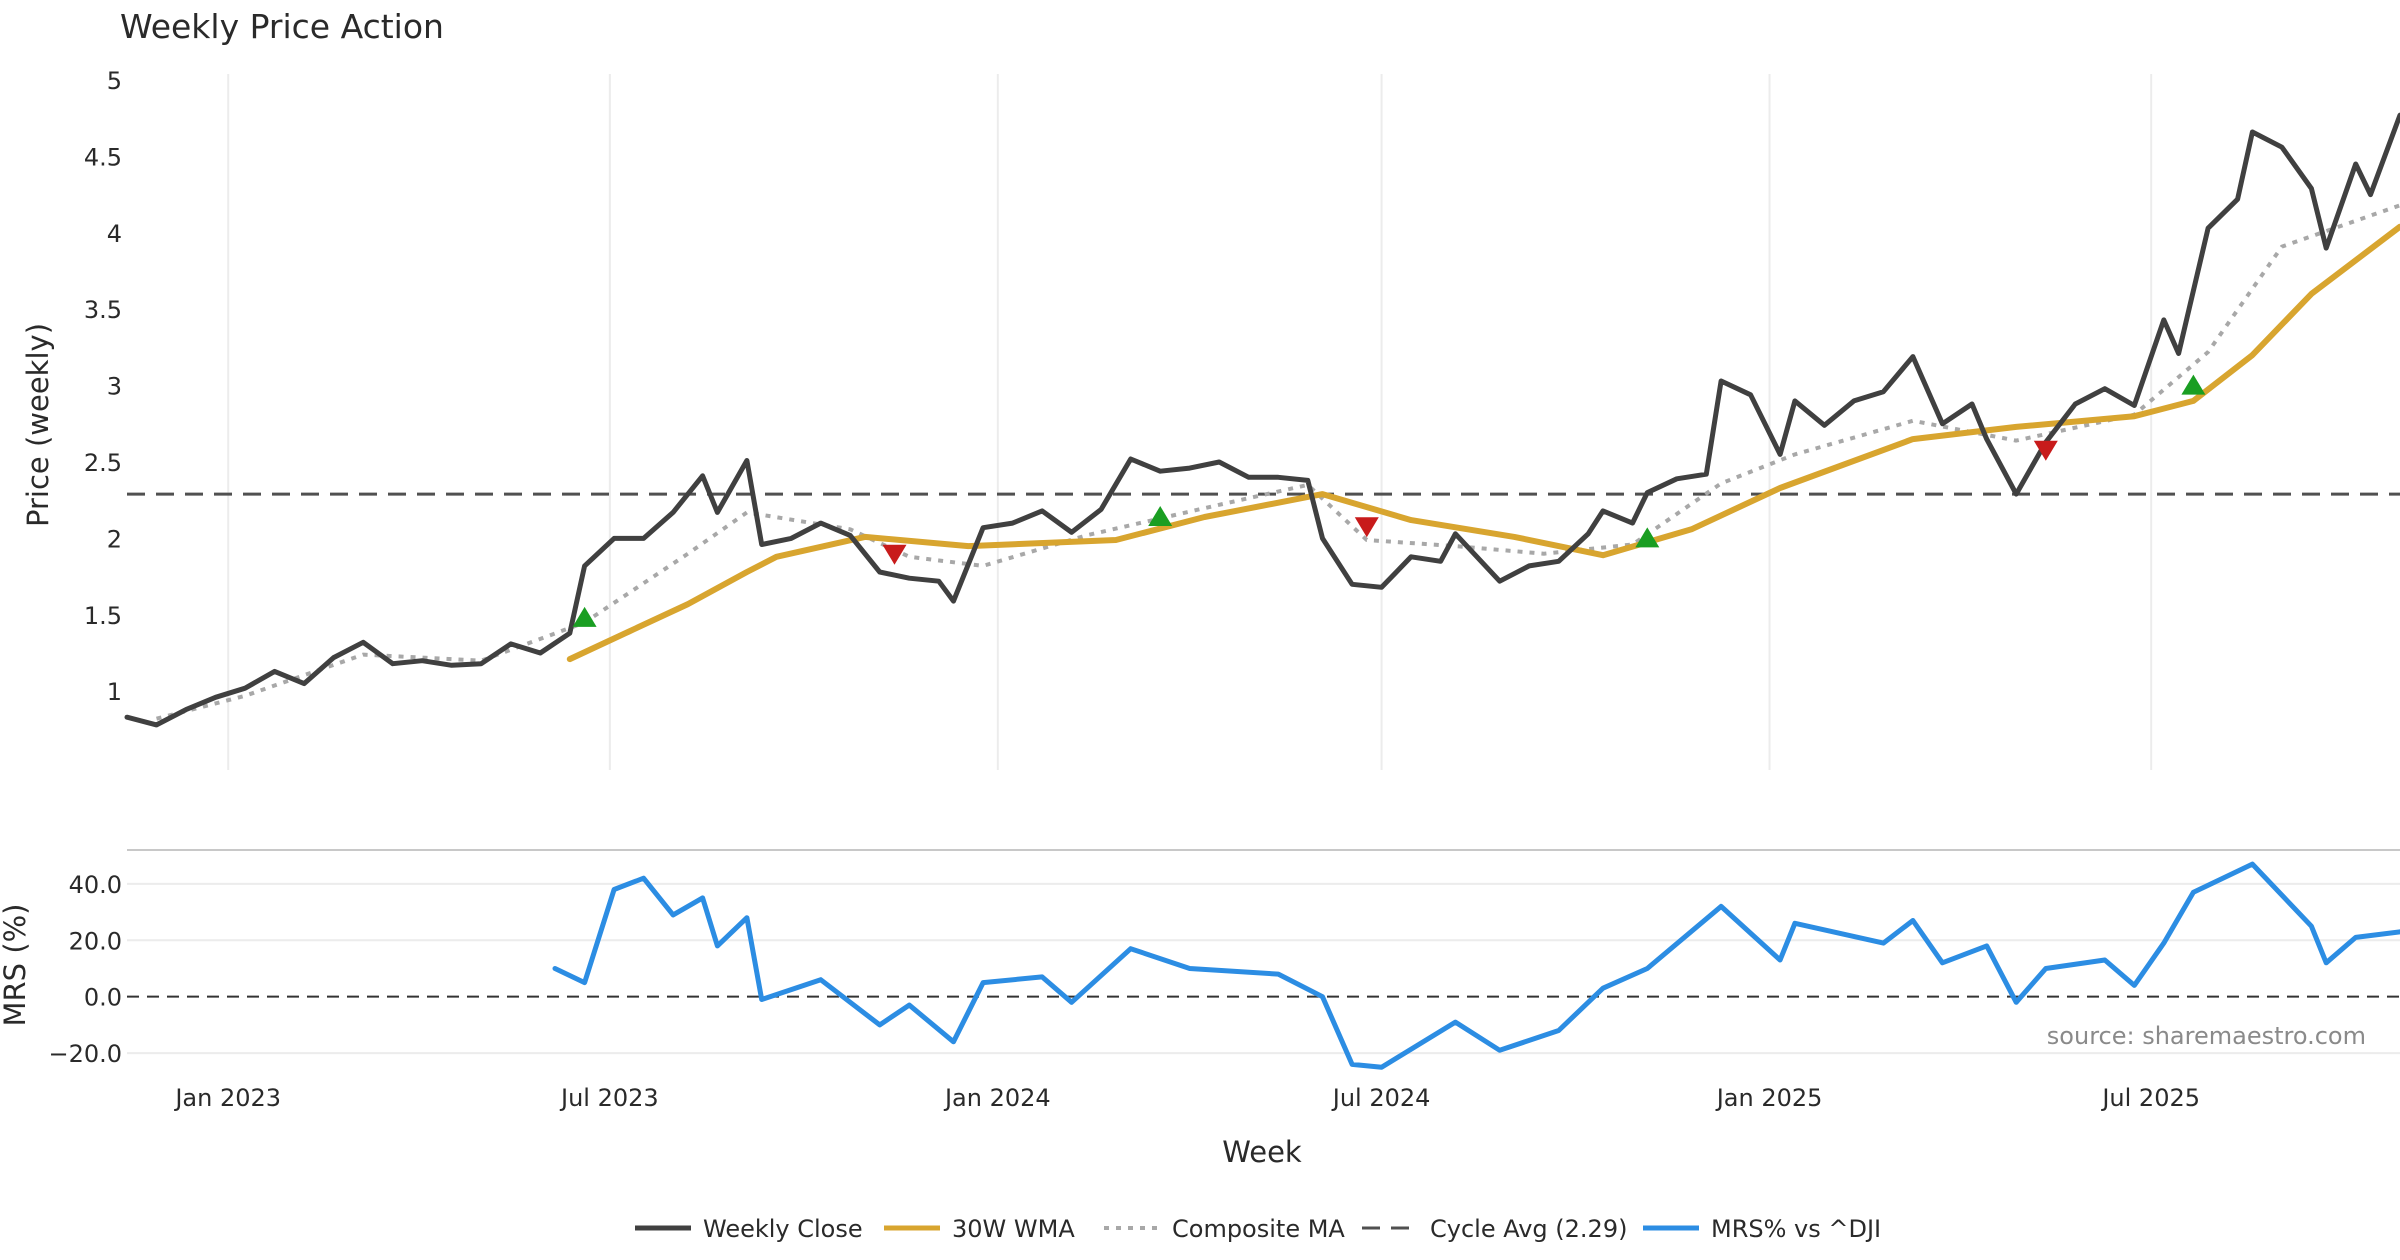 The image size is (2400, 1260). Describe the element at coordinates (103, 386) in the screenshot. I see `price-y-ticks: 1 1.5 2 2.5 3 3.5 4 4.5 5` at that location.